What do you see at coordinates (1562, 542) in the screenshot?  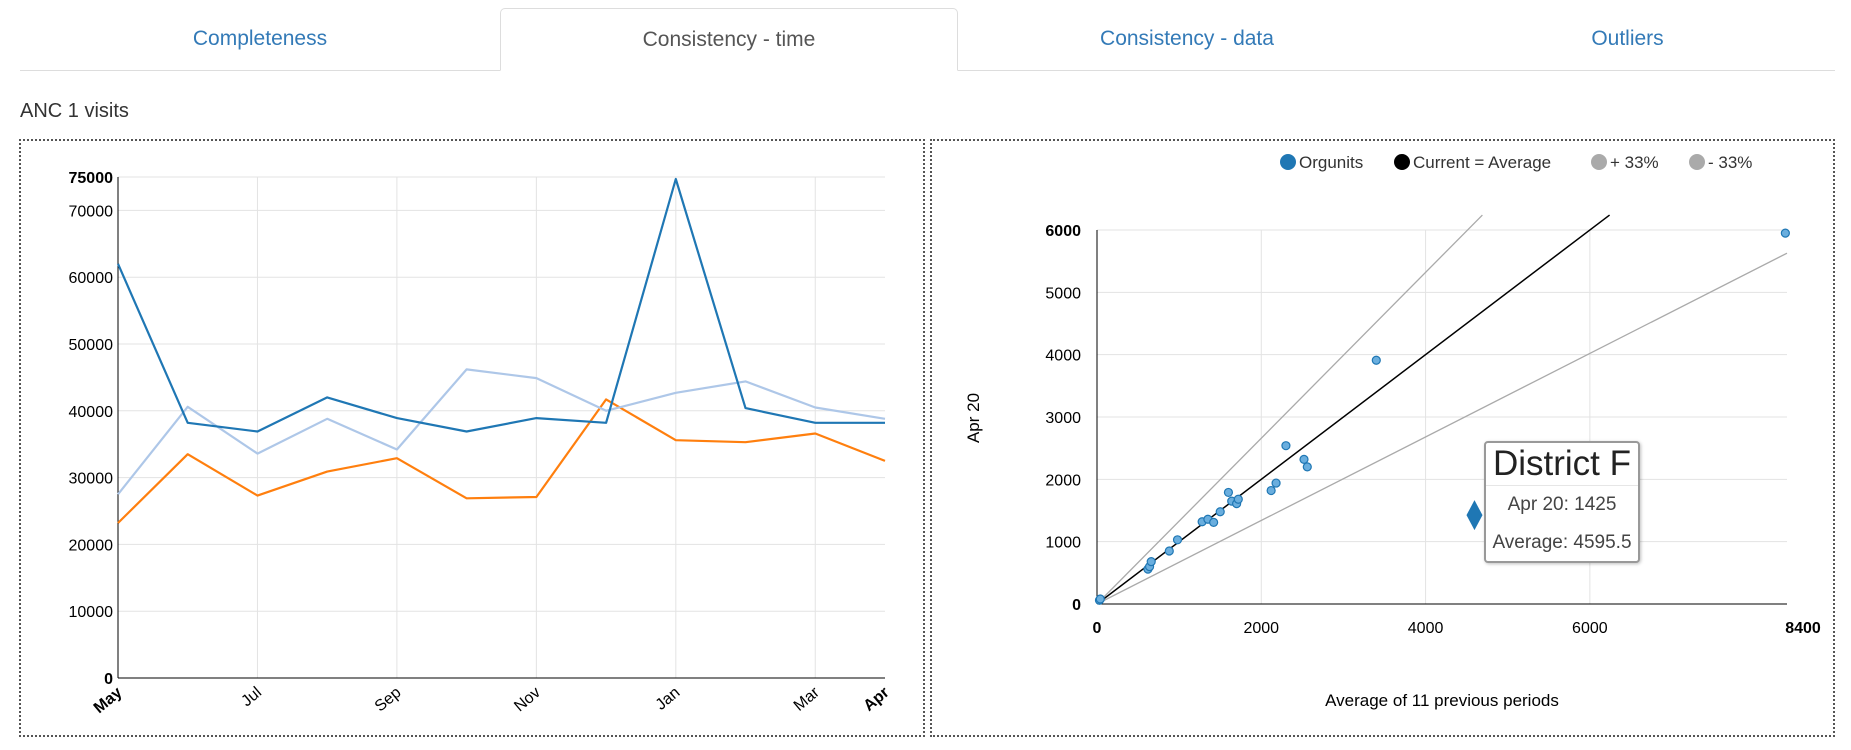 I see `tooltip-average: Average: 4595.5` at bounding box center [1562, 542].